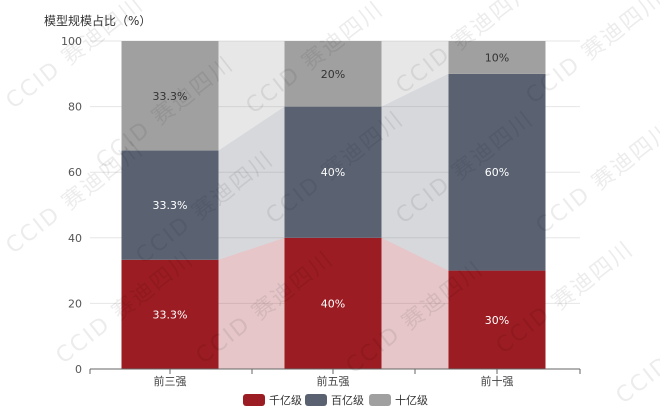 The height and width of the screenshot is (412, 660). Describe the element at coordinates (71, 41) in the screenshot. I see `y-tick-label: 100` at that location.